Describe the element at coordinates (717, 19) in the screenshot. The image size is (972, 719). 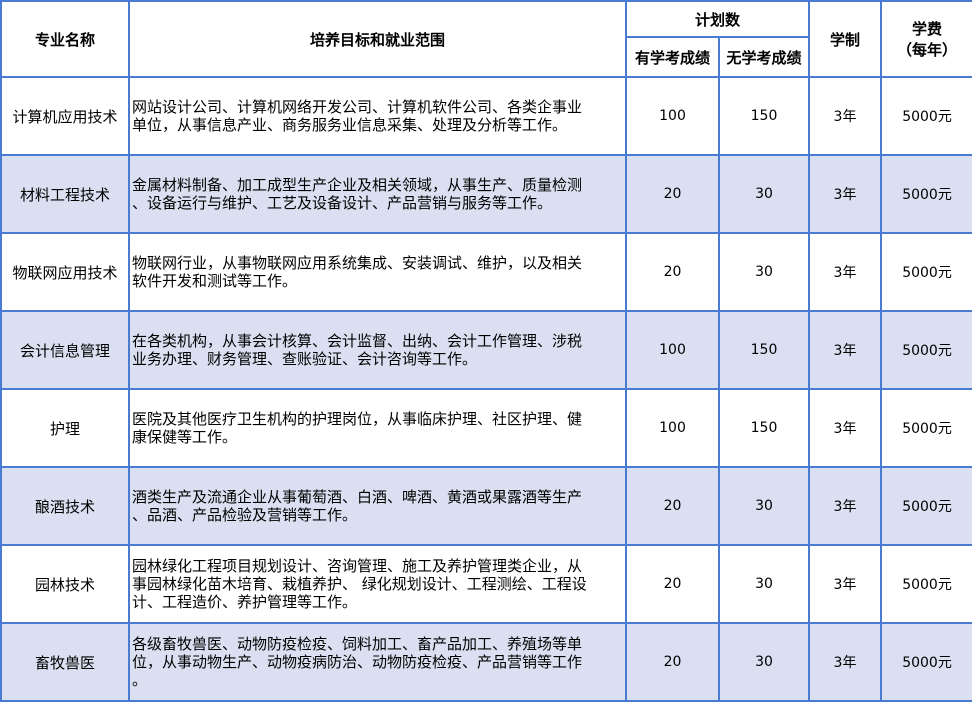
I see `header-plan: 计划数` at that location.